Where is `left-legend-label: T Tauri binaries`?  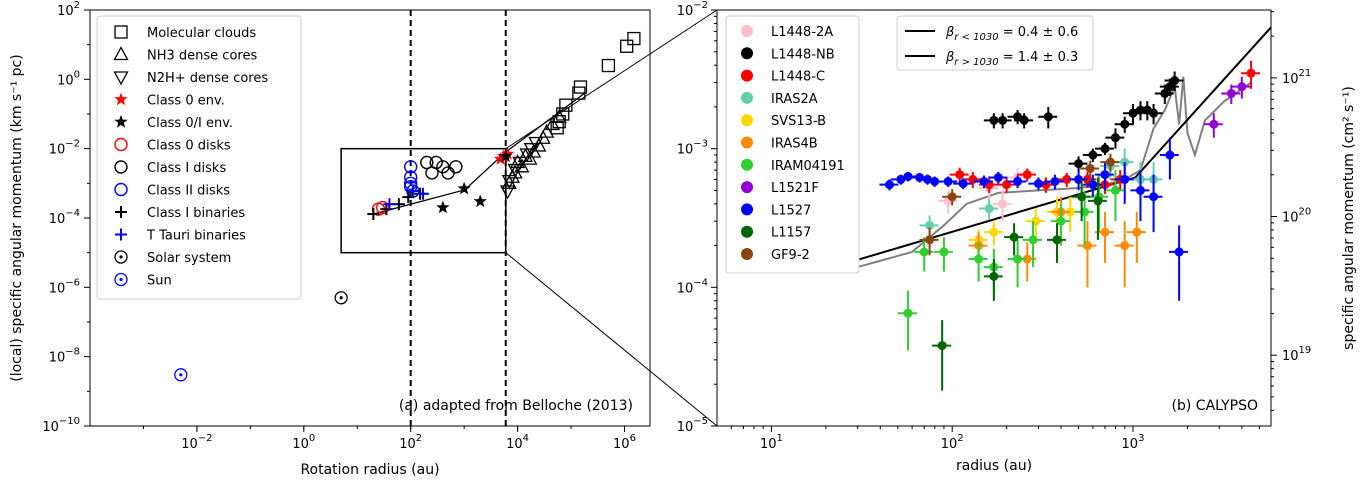
left-legend-label: T Tauri binaries is located at coordinates (196, 236).